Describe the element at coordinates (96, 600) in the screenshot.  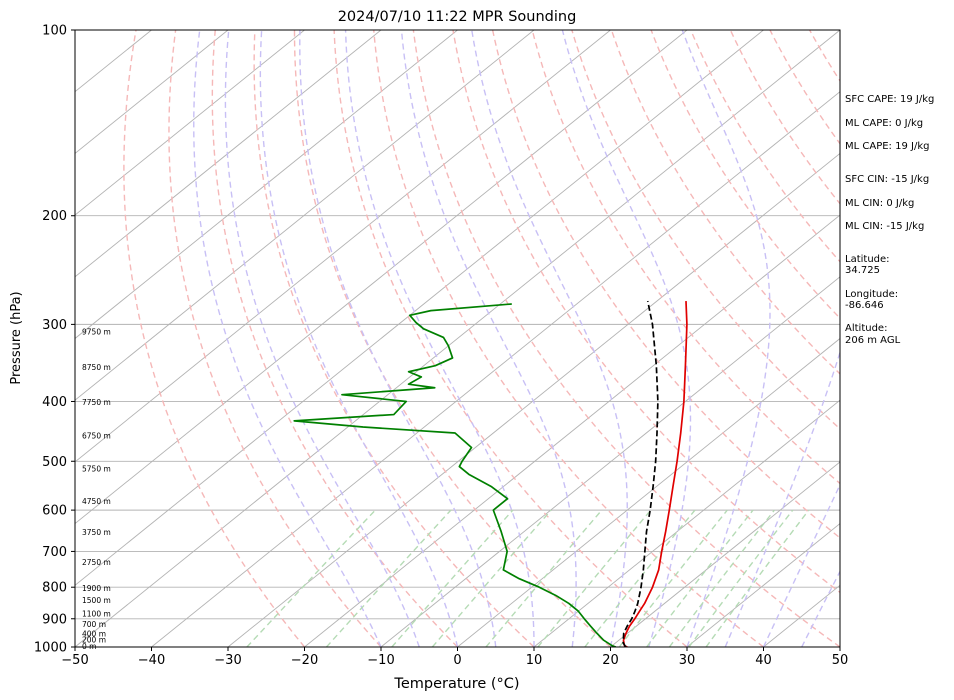
I see `height-label: 1500 m` at that location.